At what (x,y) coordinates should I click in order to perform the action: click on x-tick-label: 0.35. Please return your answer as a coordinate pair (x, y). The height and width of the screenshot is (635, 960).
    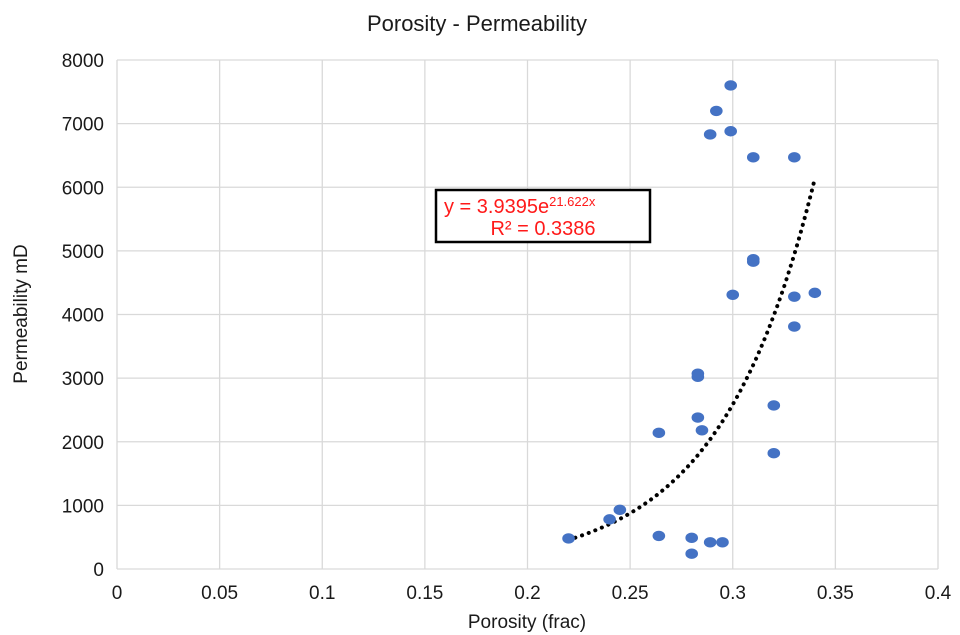
    Looking at the image, I should click on (835, 593).